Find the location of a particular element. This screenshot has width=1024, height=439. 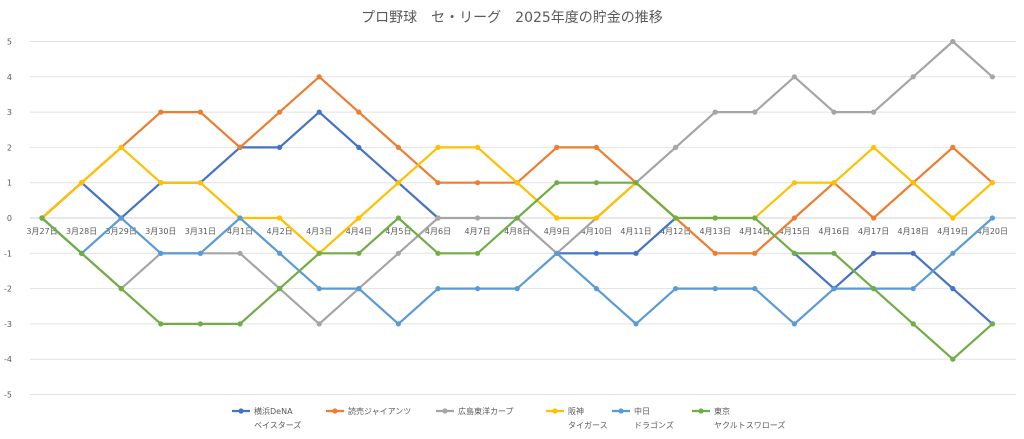

x-tick-label: 3月31日 is located at coordinates (200, 231).